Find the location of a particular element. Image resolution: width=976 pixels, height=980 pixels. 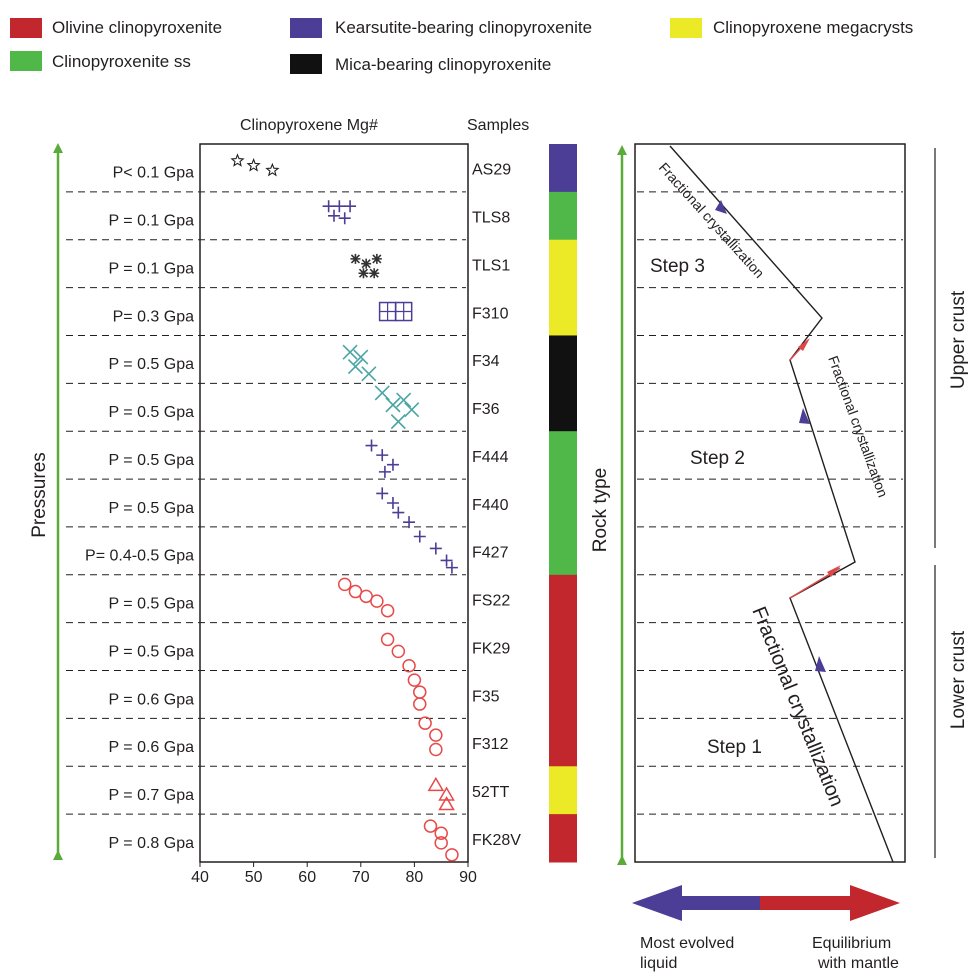

sample-label: FK29 is located at coordinates (491, 648).